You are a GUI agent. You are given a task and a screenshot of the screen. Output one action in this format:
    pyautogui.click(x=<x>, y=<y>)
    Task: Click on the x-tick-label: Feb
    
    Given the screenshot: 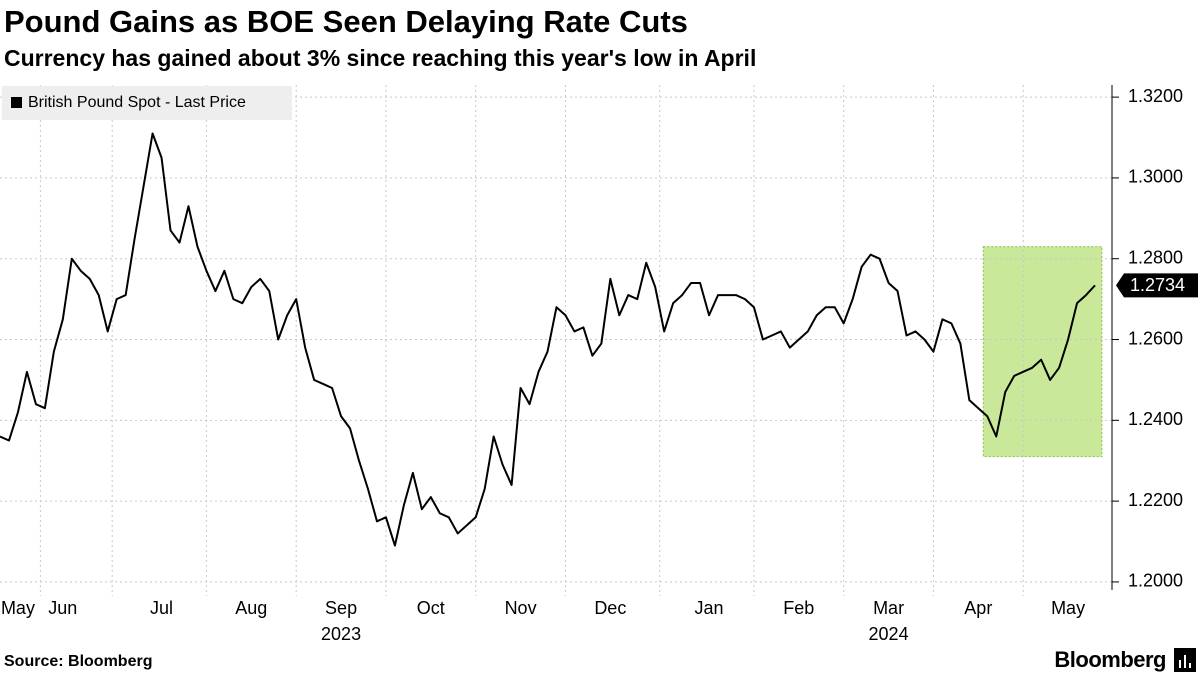 What is the action you would take?
    pyautogui.click(x=798, y=608)
    